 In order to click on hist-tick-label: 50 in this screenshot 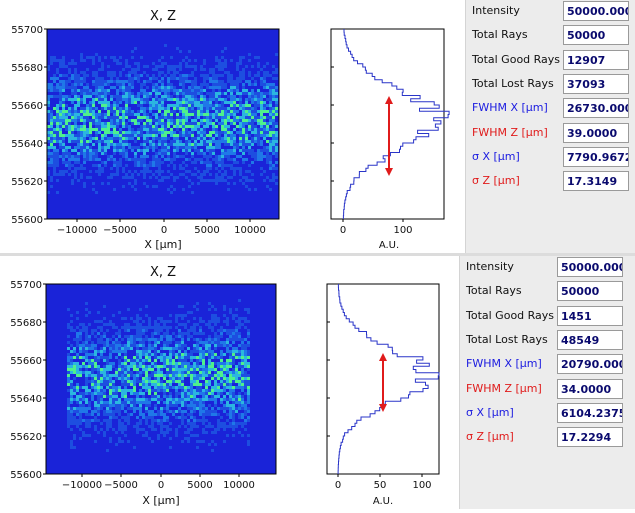, I will do `click(380, 485)`.